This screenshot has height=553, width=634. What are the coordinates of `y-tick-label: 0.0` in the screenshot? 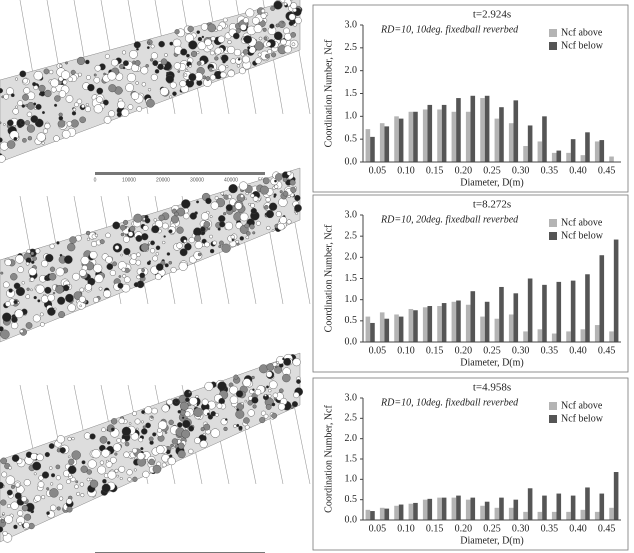 It's located at (351, 341).